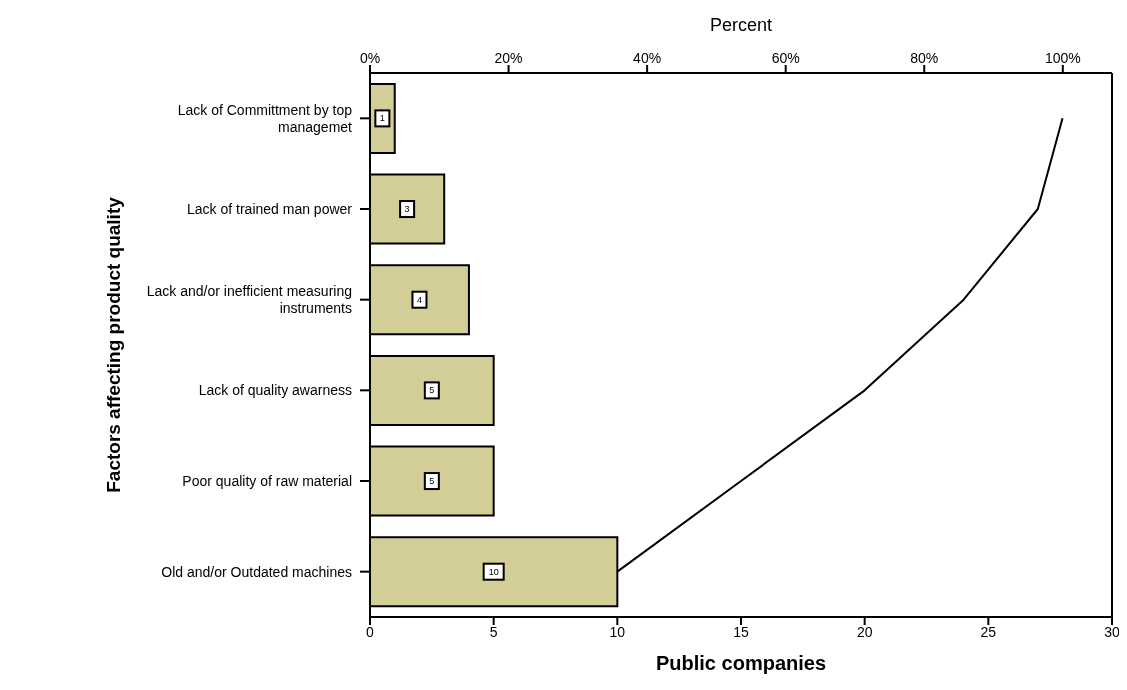 The image size is (1127, 690). What do you see at coordinates (617, 631) in the screenshot?
I see `x-tick-label: 10` at bounding box center [617, 631].